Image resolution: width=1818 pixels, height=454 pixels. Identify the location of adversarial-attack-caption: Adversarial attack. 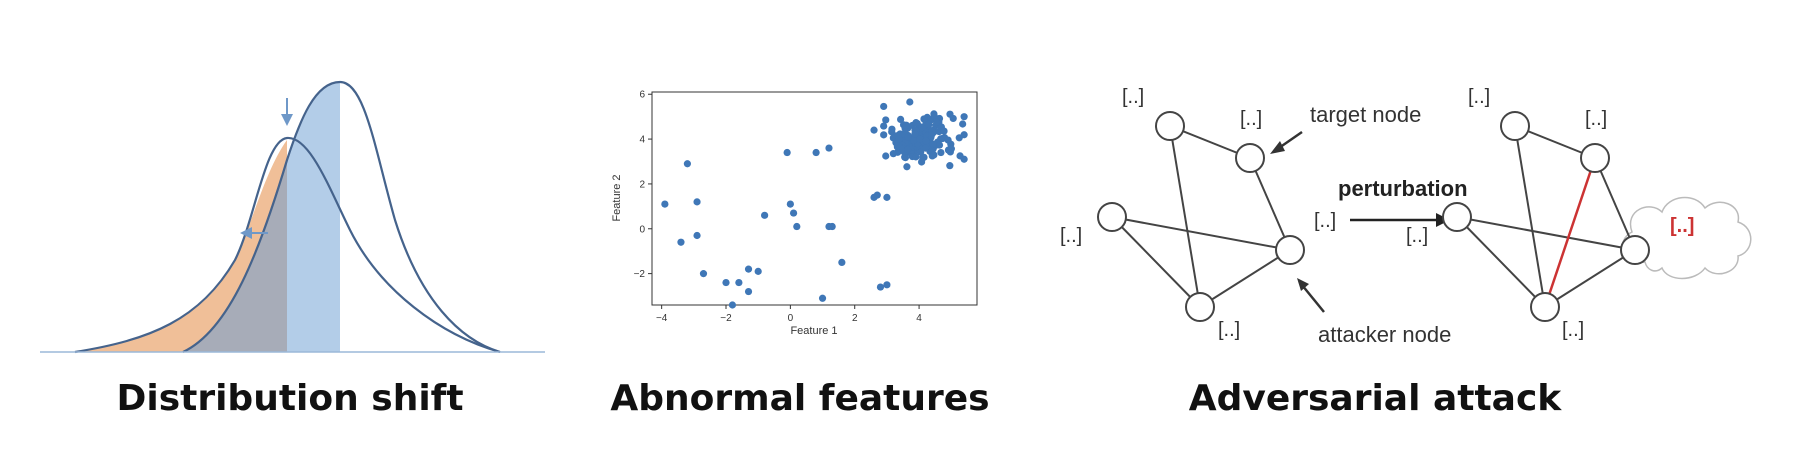
(1375, 398).